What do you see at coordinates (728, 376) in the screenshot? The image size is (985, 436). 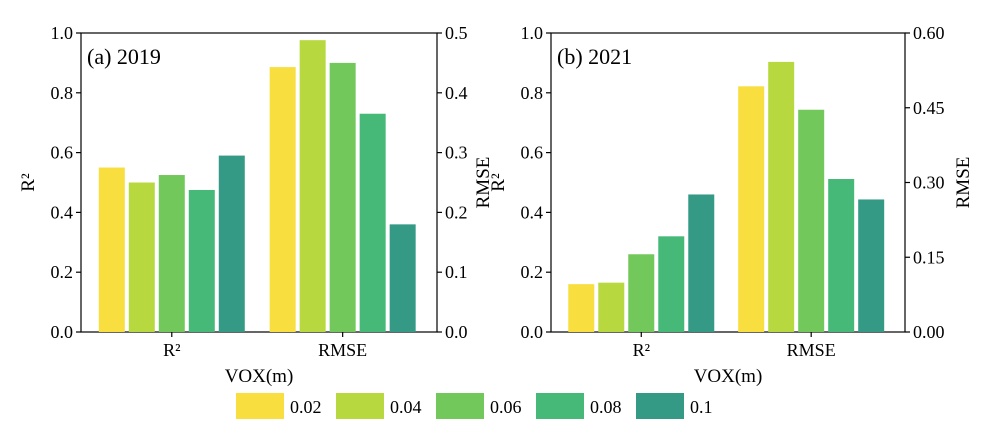 I see `p1-x-axis-label: VOX(m)` at bounding box center [728, 376].